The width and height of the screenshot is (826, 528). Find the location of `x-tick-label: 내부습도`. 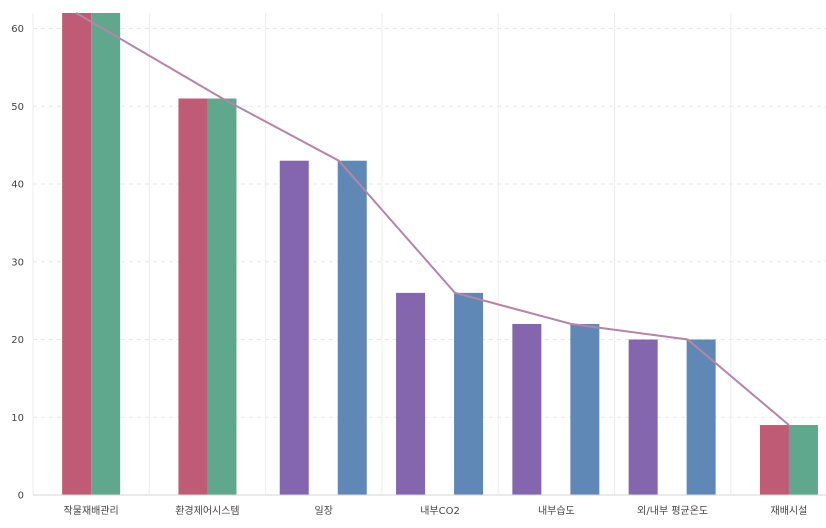

x-tick-label: 내부습도 is located at coordinates (556, 511).